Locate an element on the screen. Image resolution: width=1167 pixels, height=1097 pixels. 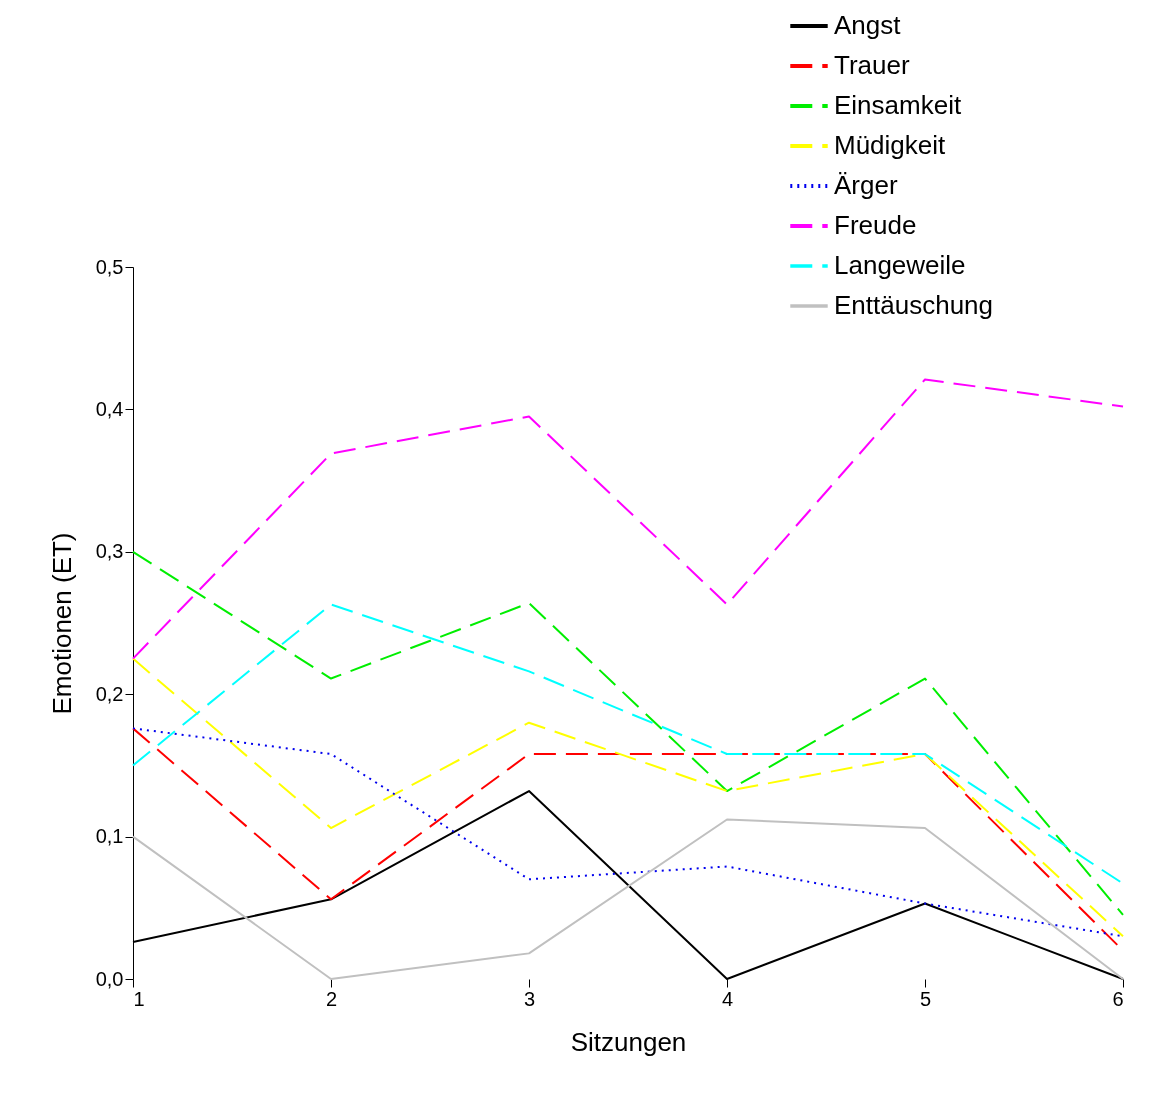
y-tick-label: 0,4 is located at coordinates (109, 408).